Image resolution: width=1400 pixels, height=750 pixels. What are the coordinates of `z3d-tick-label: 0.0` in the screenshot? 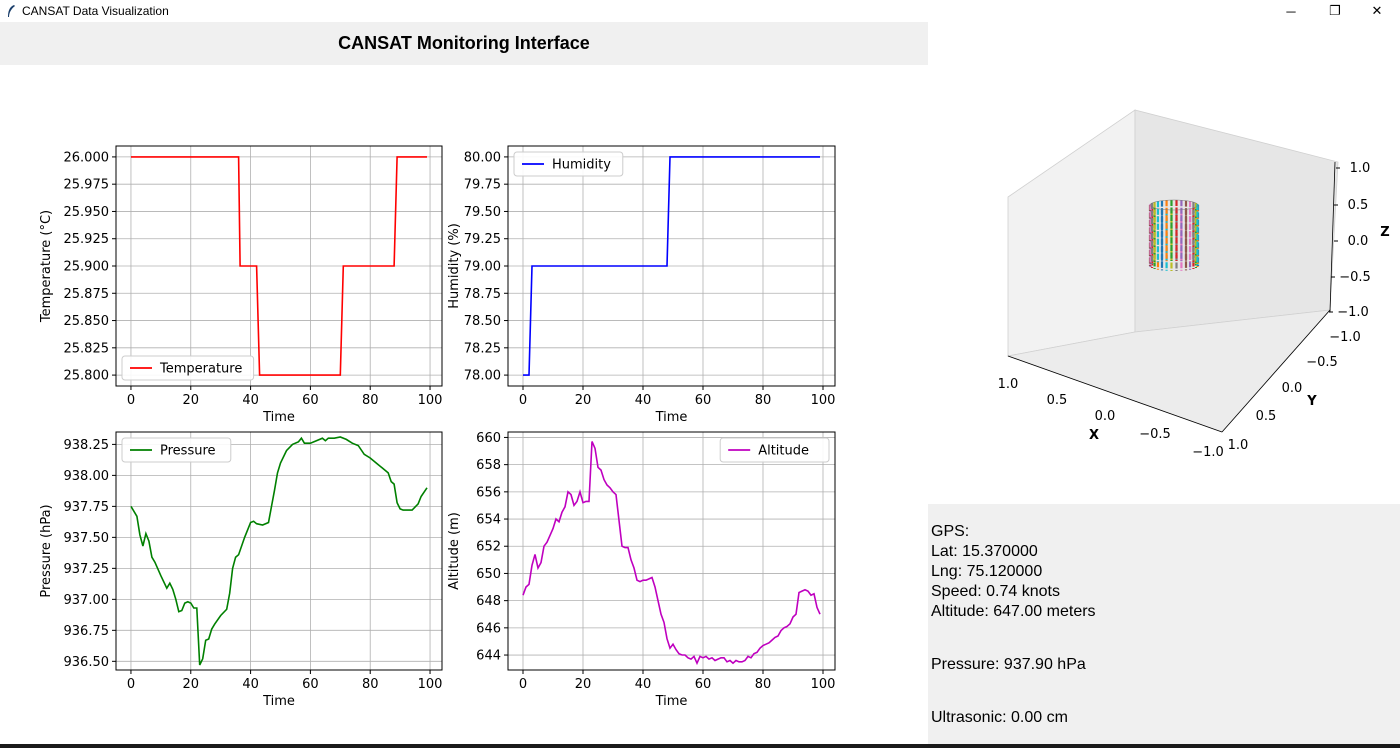 It's located at (1358, 241).